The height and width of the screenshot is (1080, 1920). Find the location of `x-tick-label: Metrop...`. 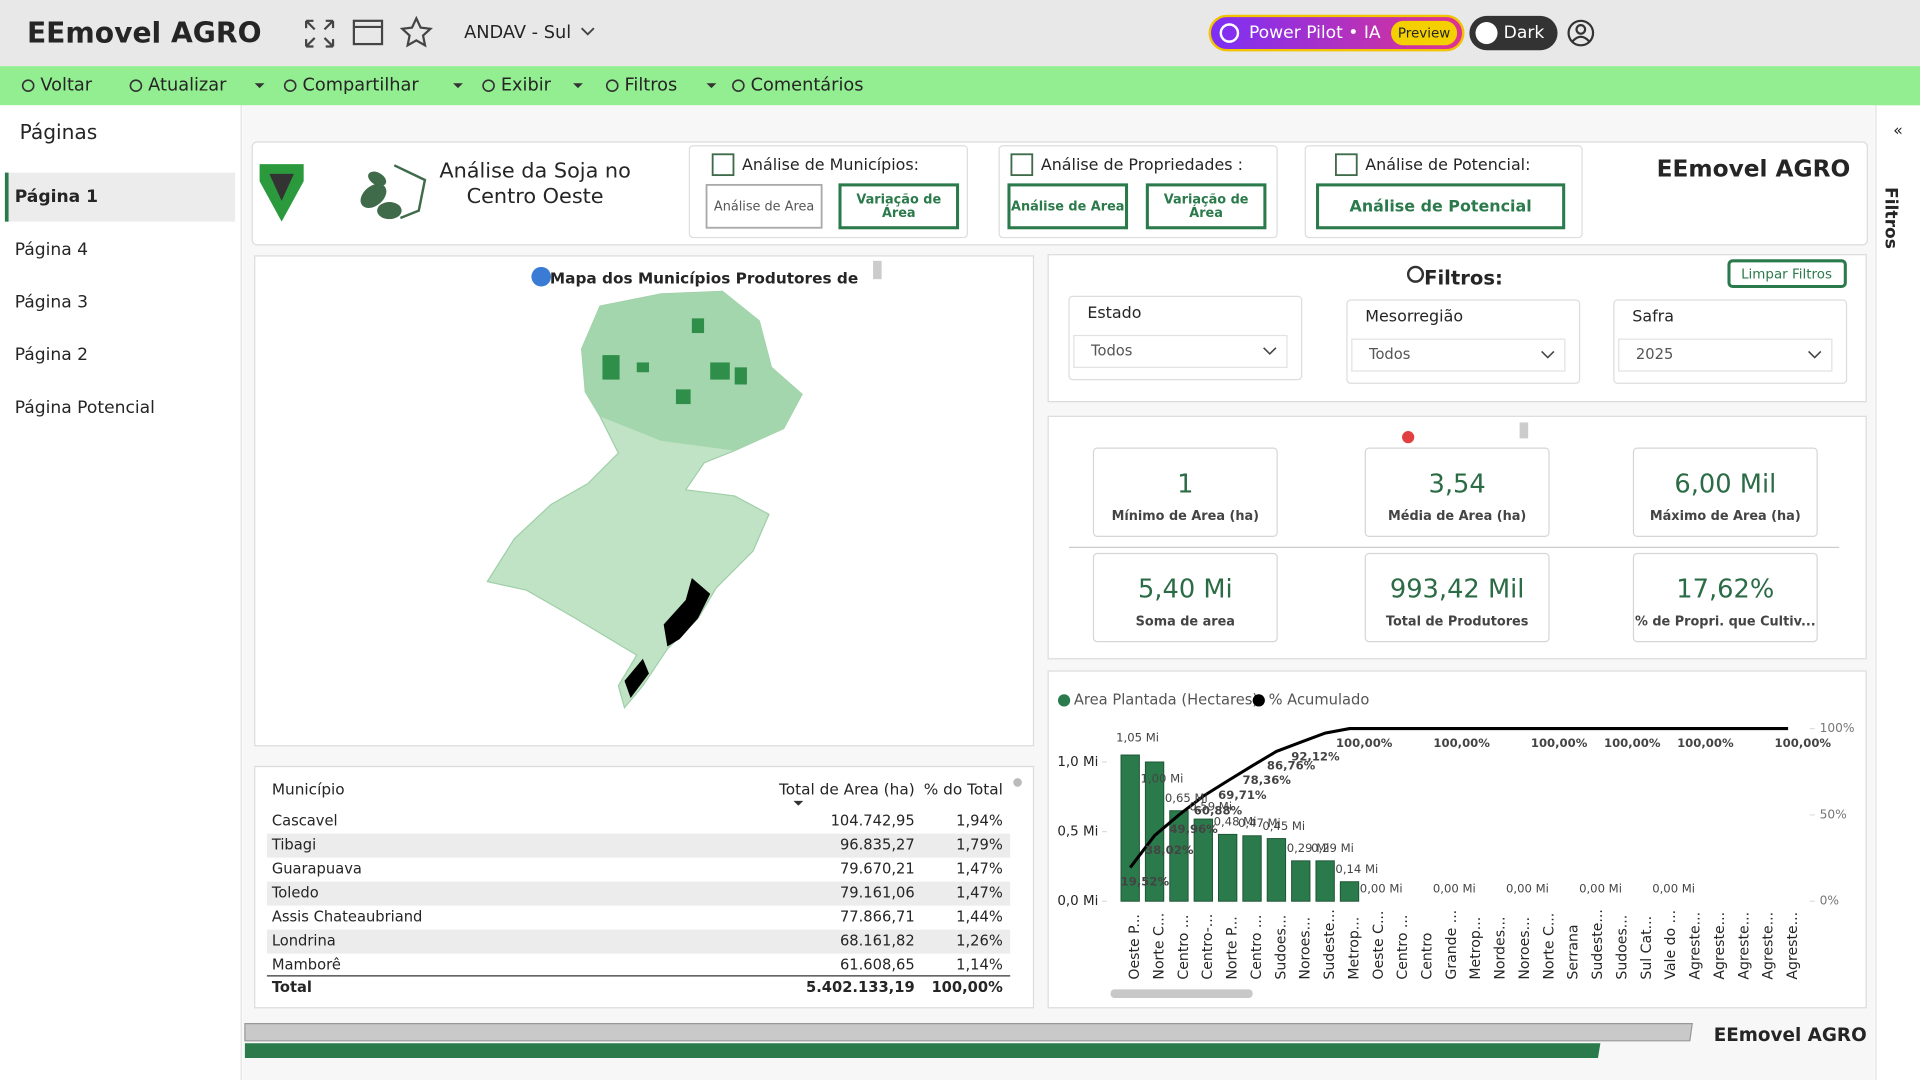

x-tick-label: Metrop... is located at coordinates (1476, 948).